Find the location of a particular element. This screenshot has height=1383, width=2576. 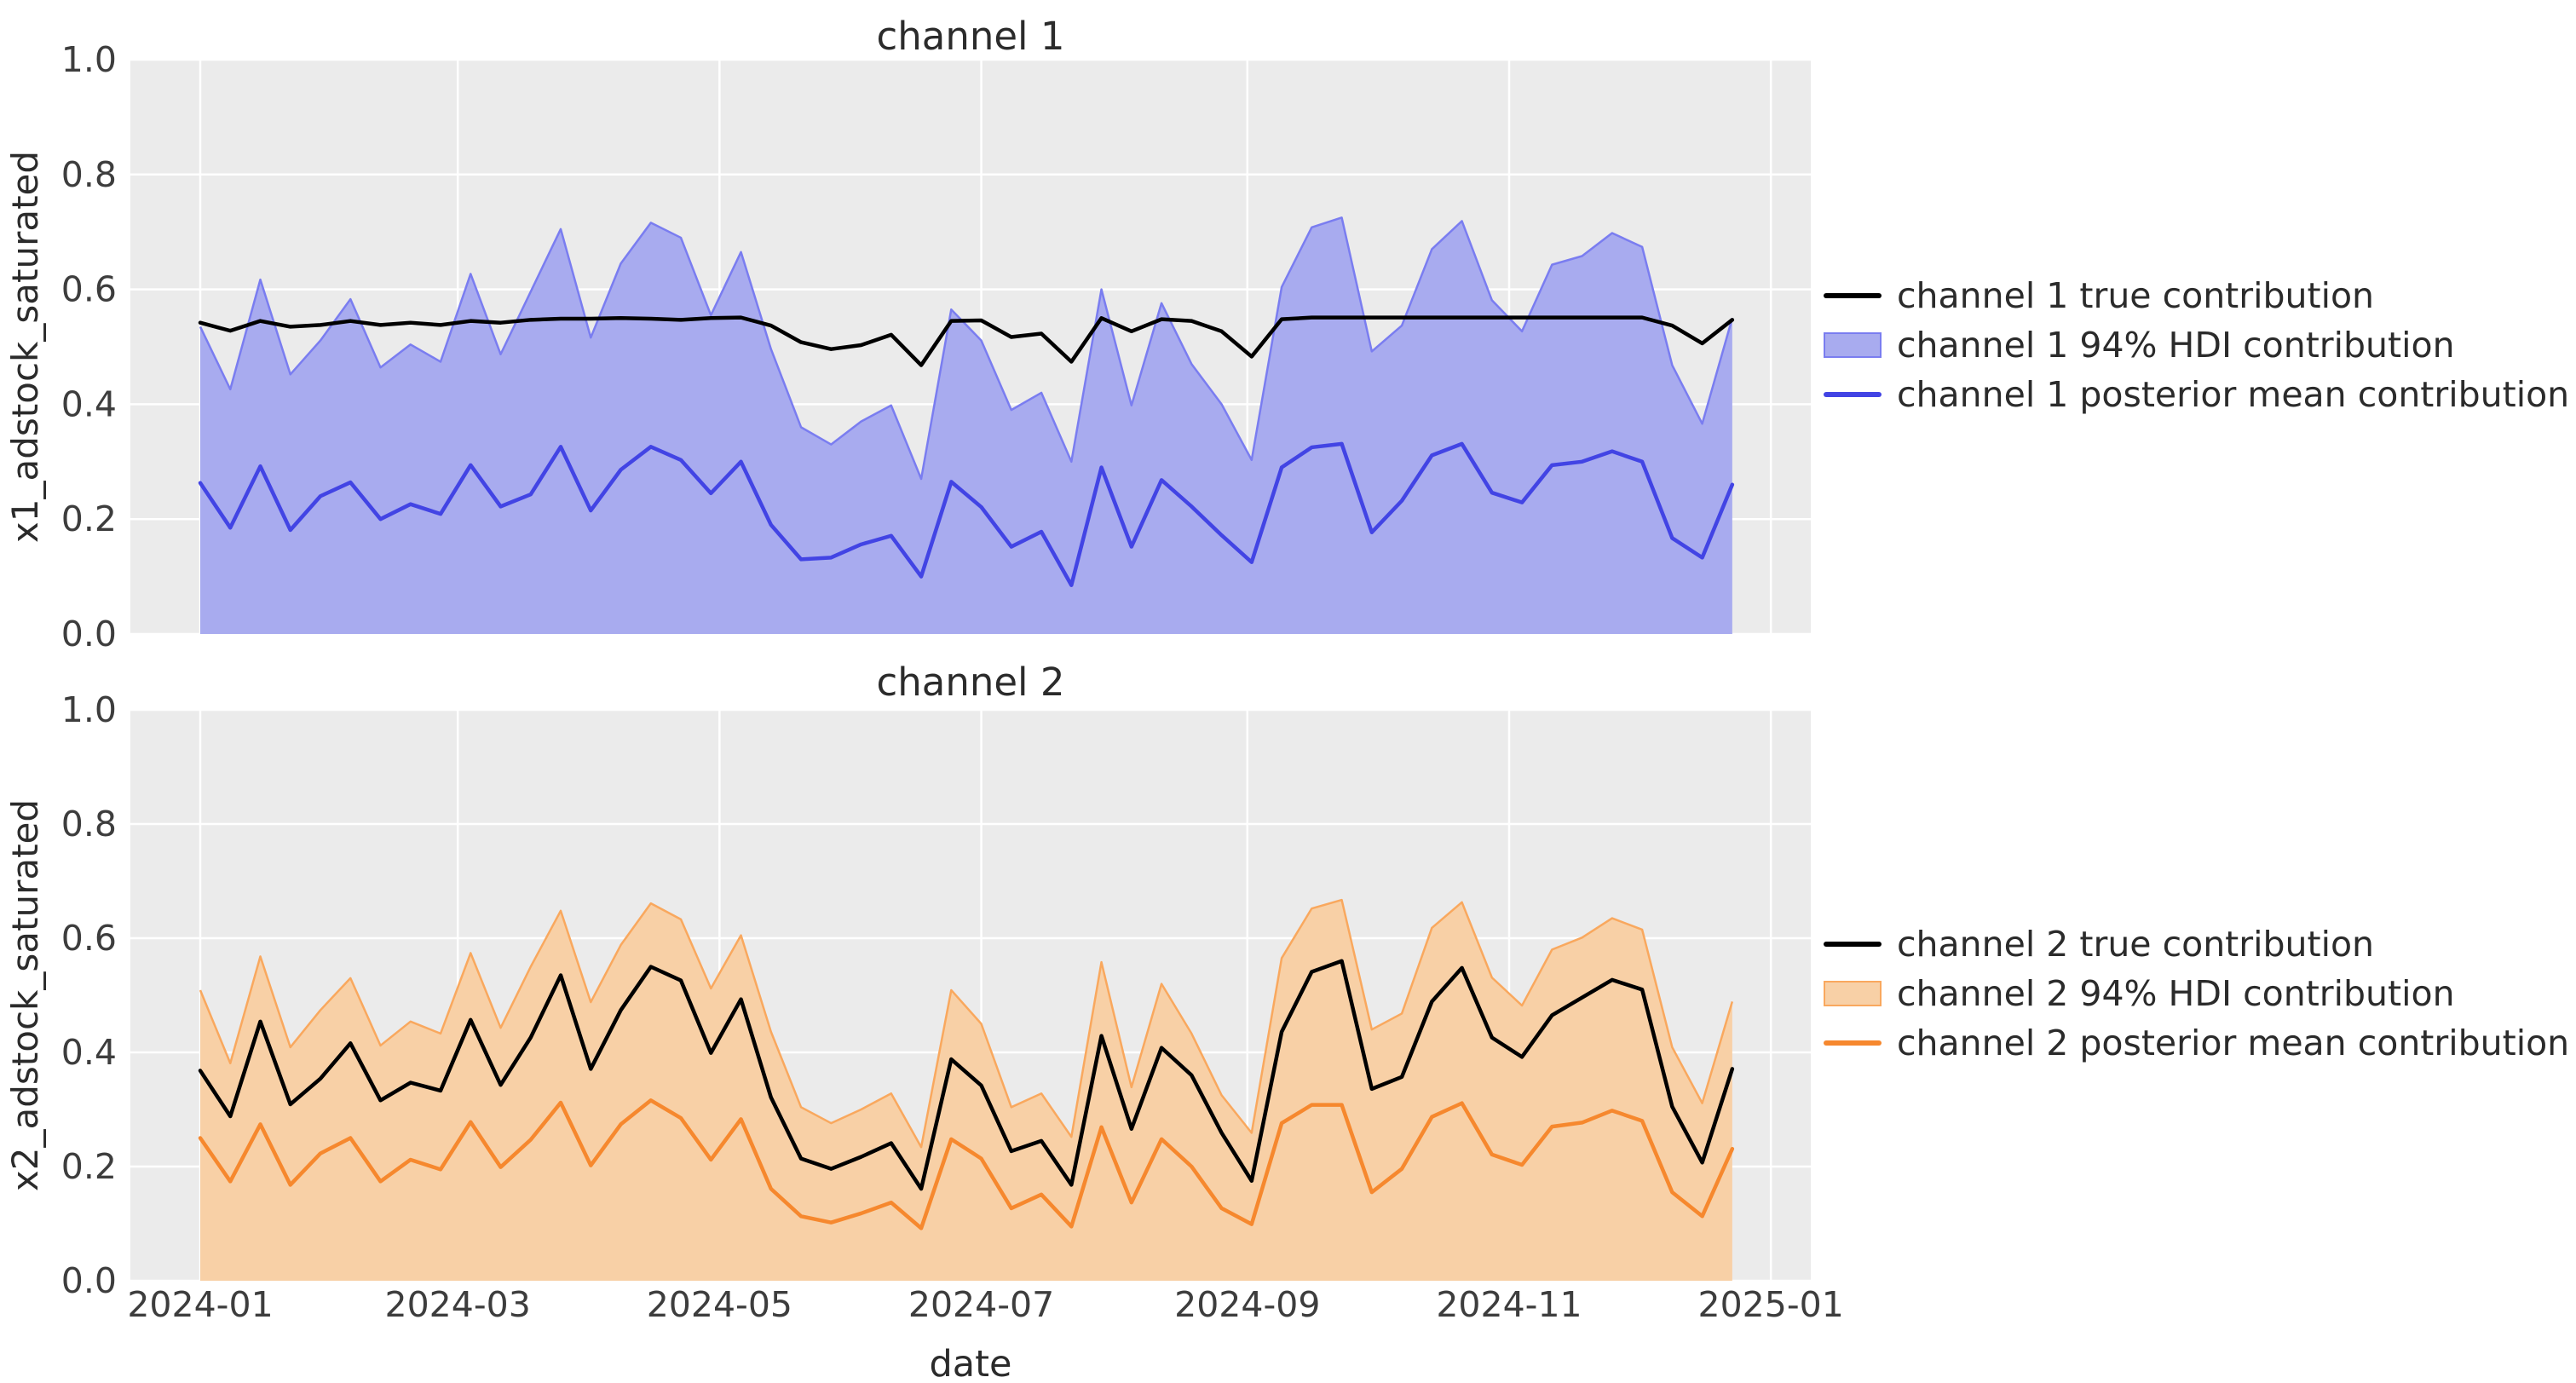

chart-1-y-axis-label: x1_adstock_saturated is located at coordinates (25, 347).